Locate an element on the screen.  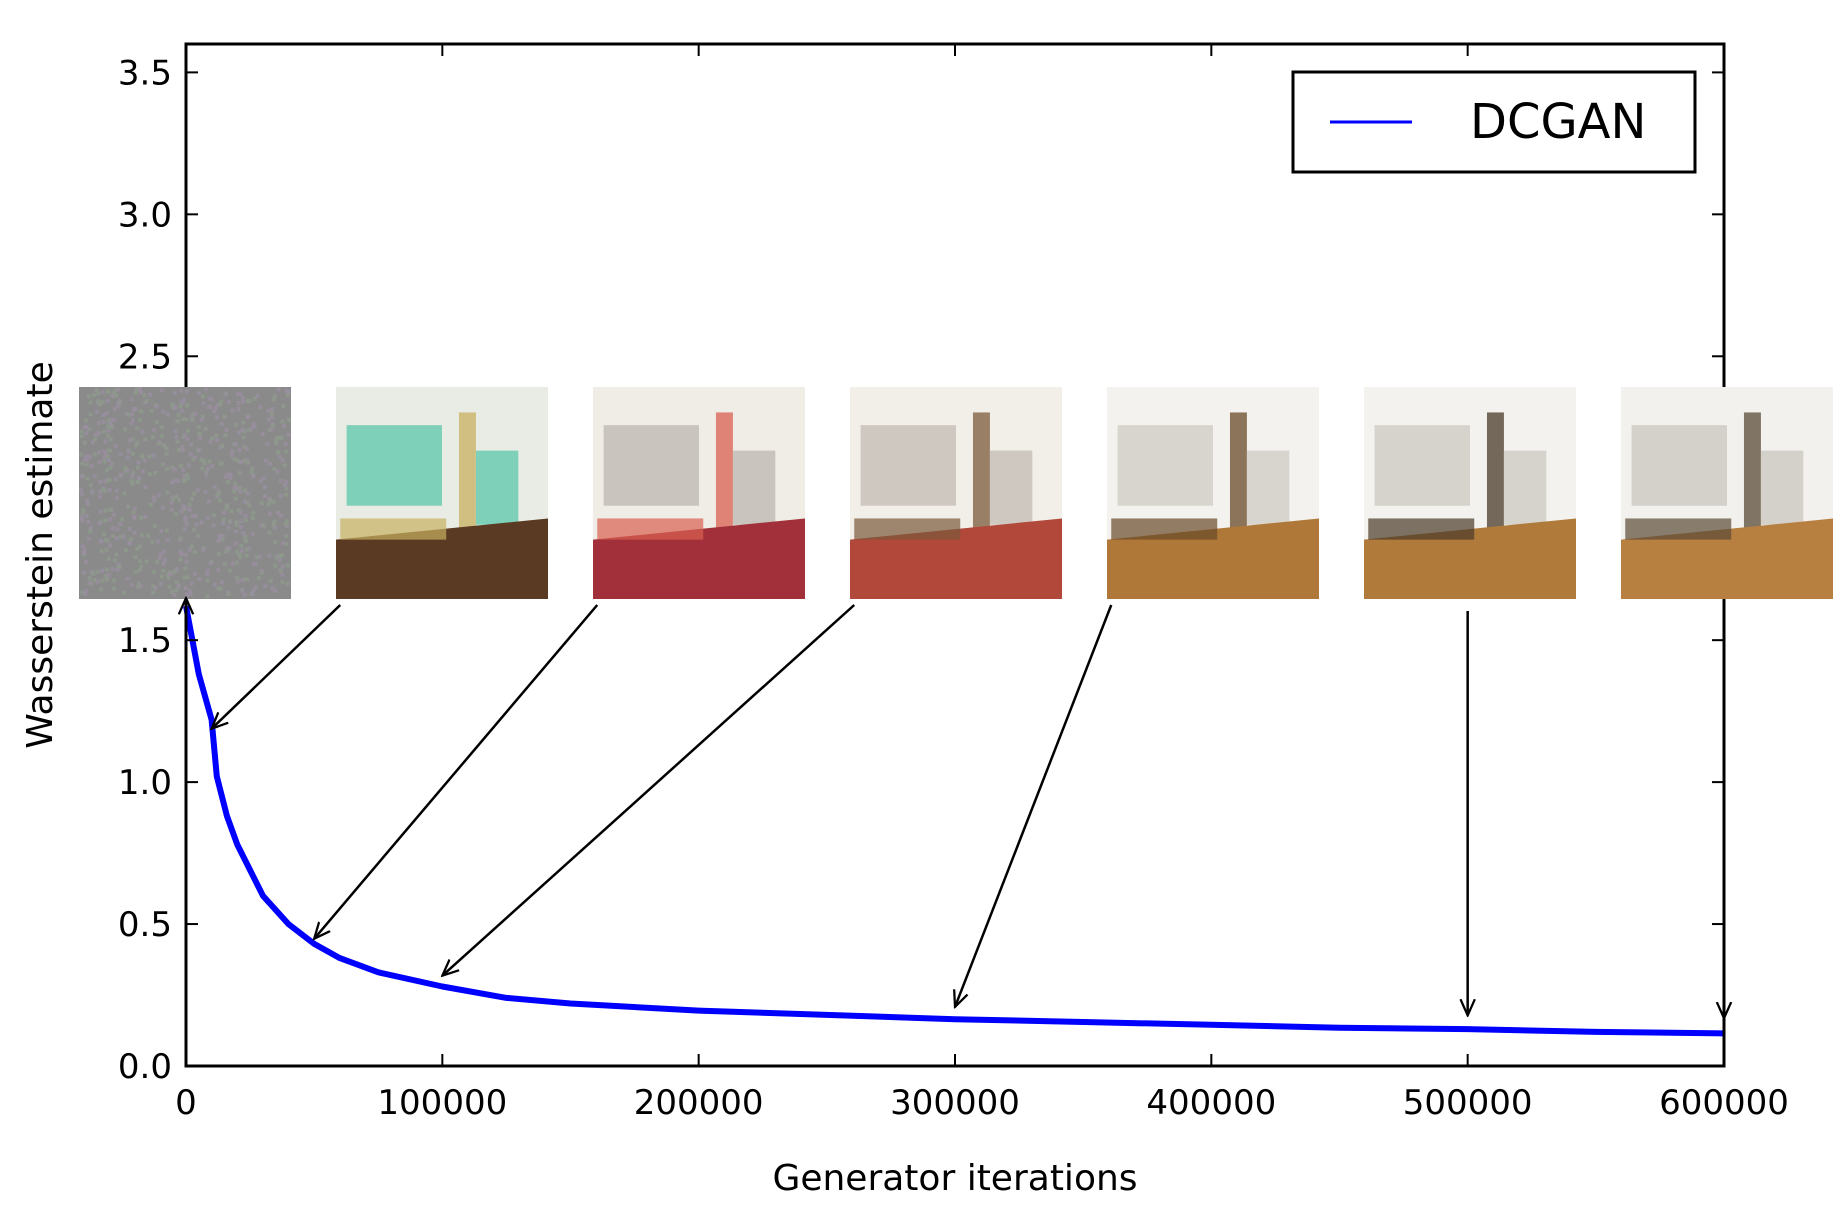
y-axis-title: Wasserstein estimate is located at coordinates (40, 555).